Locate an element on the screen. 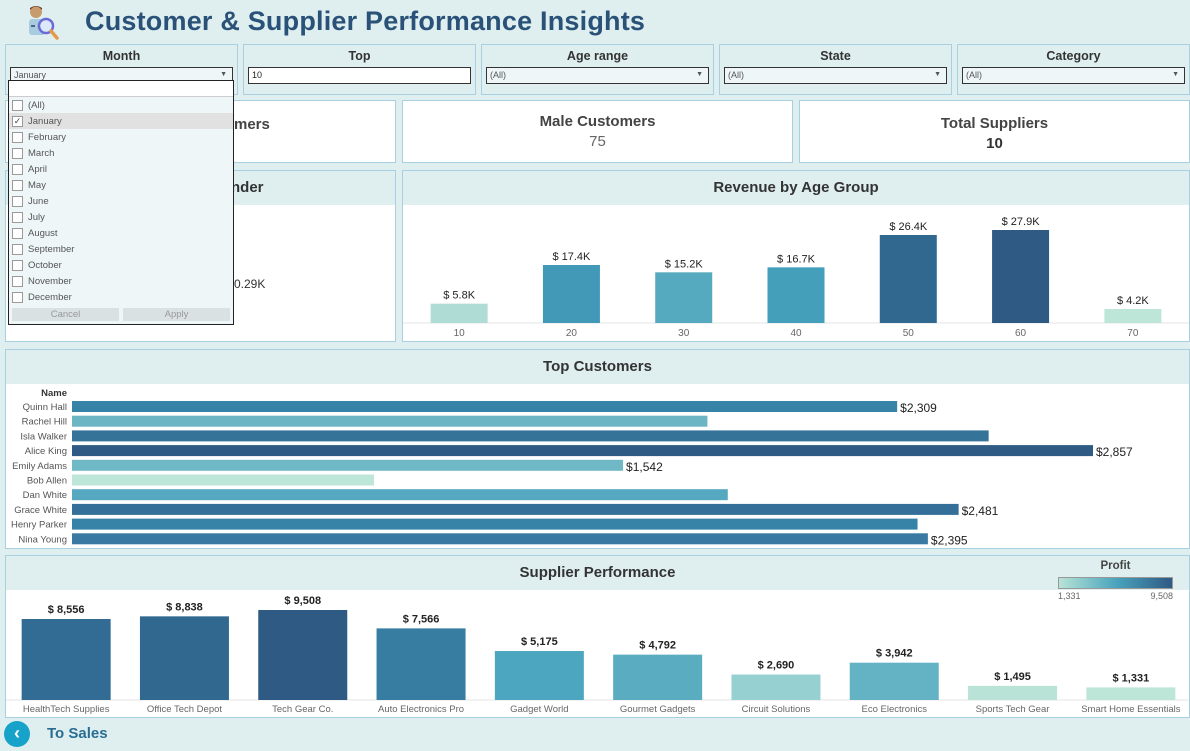 Image resolution: width=1190 pixels, height=751 pixels. data-label: $ 27.9K is located at coordinates (1021, 222).